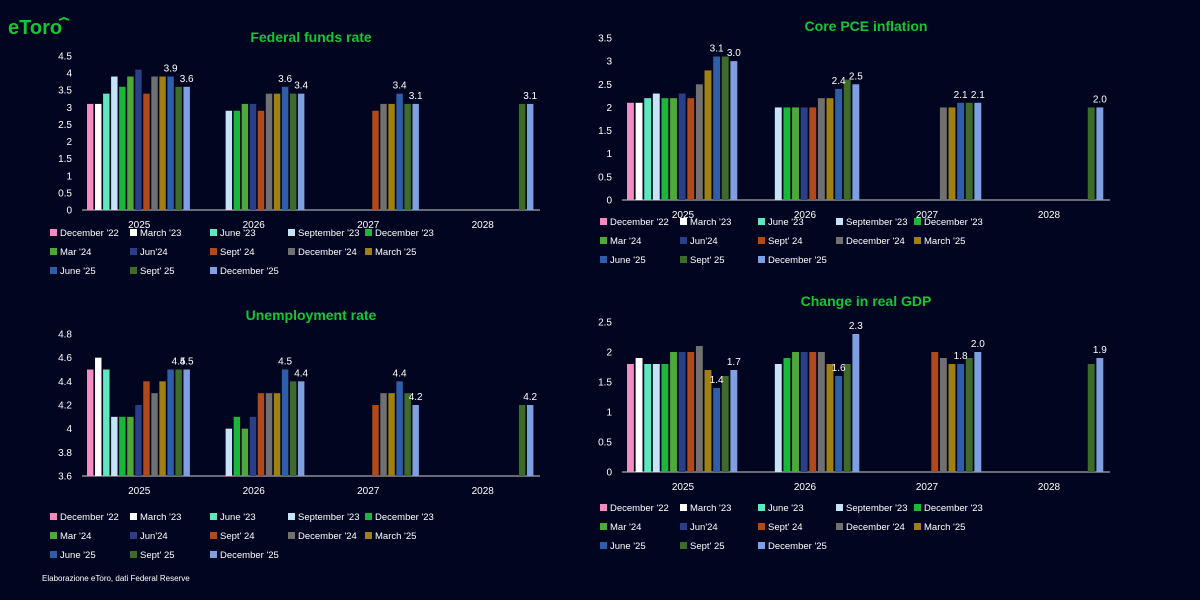 The width and height of the screenshot is (1200, 600). I want to click on y-tick-label: 1, so click(69, 176).